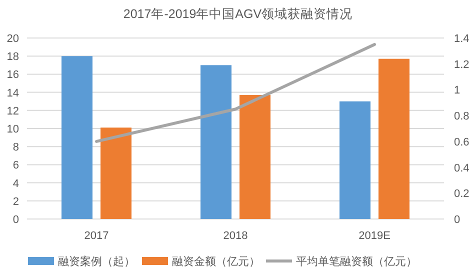  What do you see at coordinates (15, 220) in the screenshot?
I see `y-tick-label: 0` at bounding box center [15, 220].